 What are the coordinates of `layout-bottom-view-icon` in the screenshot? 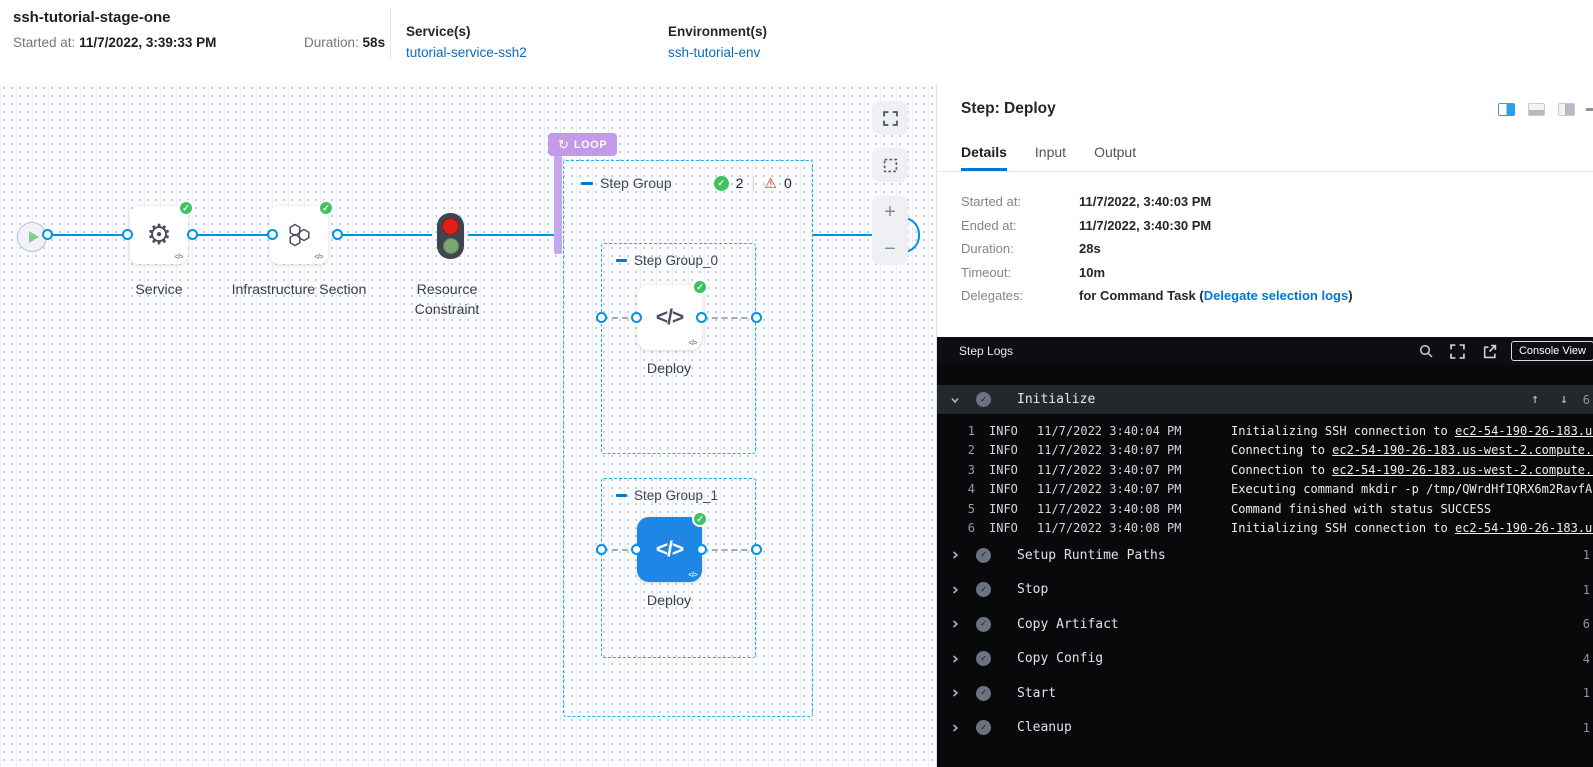 It's located at (1536, 109).